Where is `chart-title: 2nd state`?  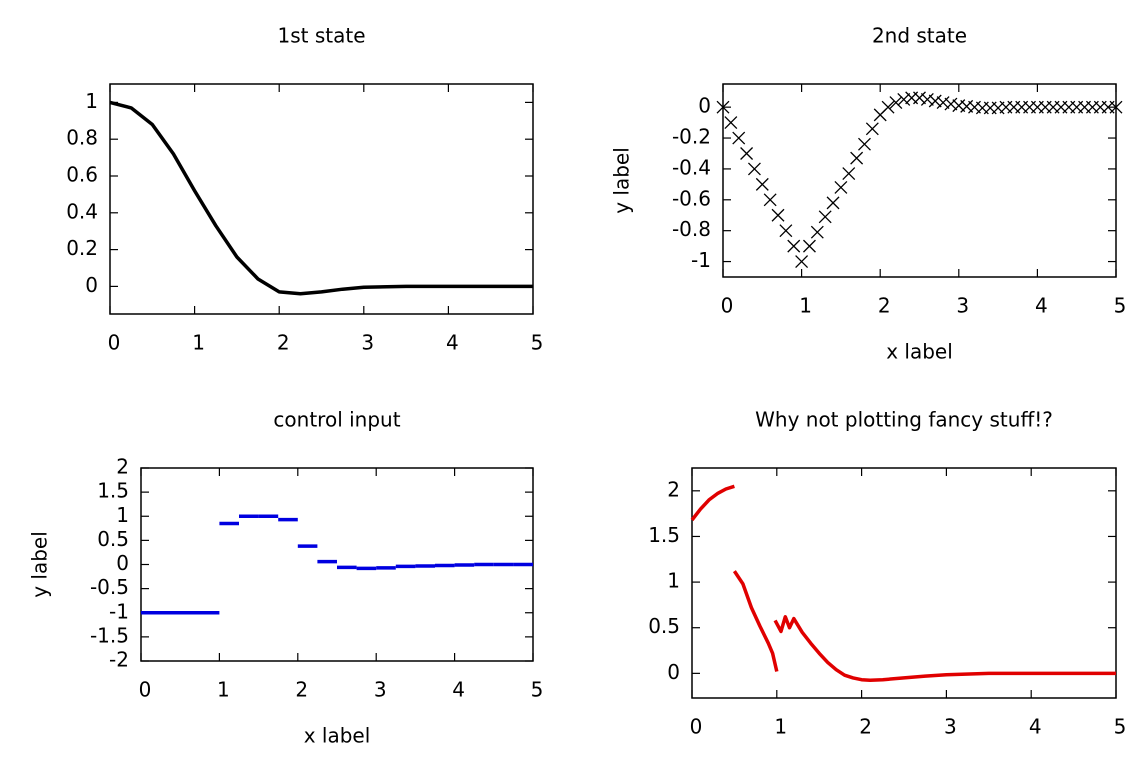
chart-title: 2nd state is located at coordinates (919, 36).